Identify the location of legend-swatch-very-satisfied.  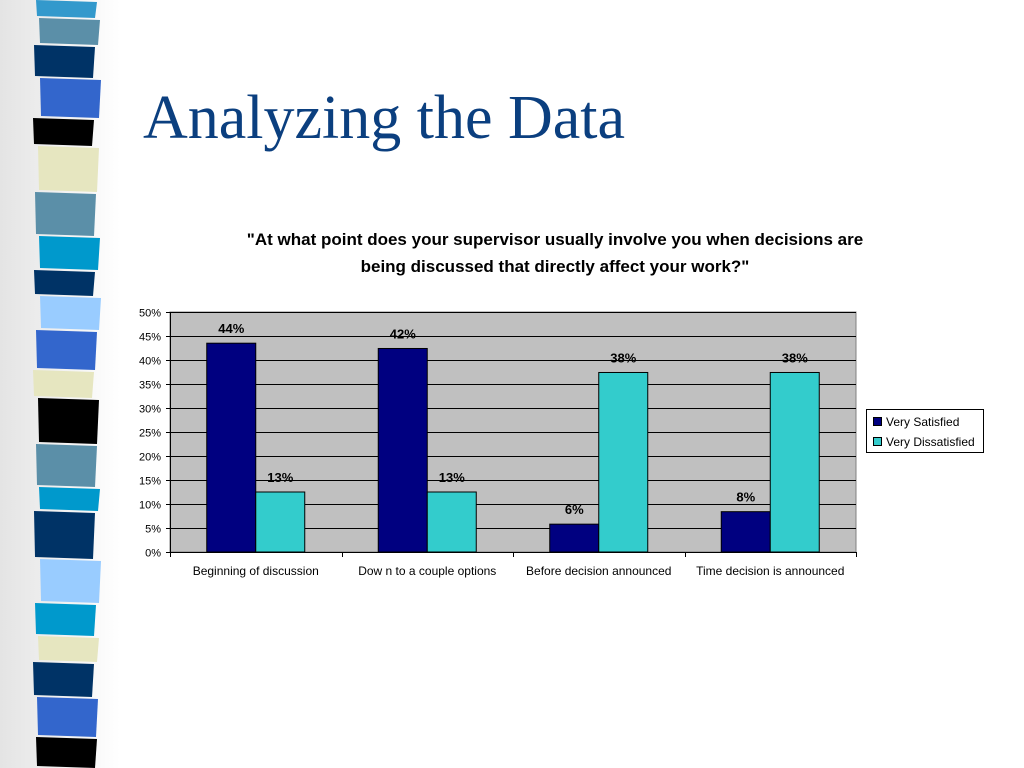
(877, 421).